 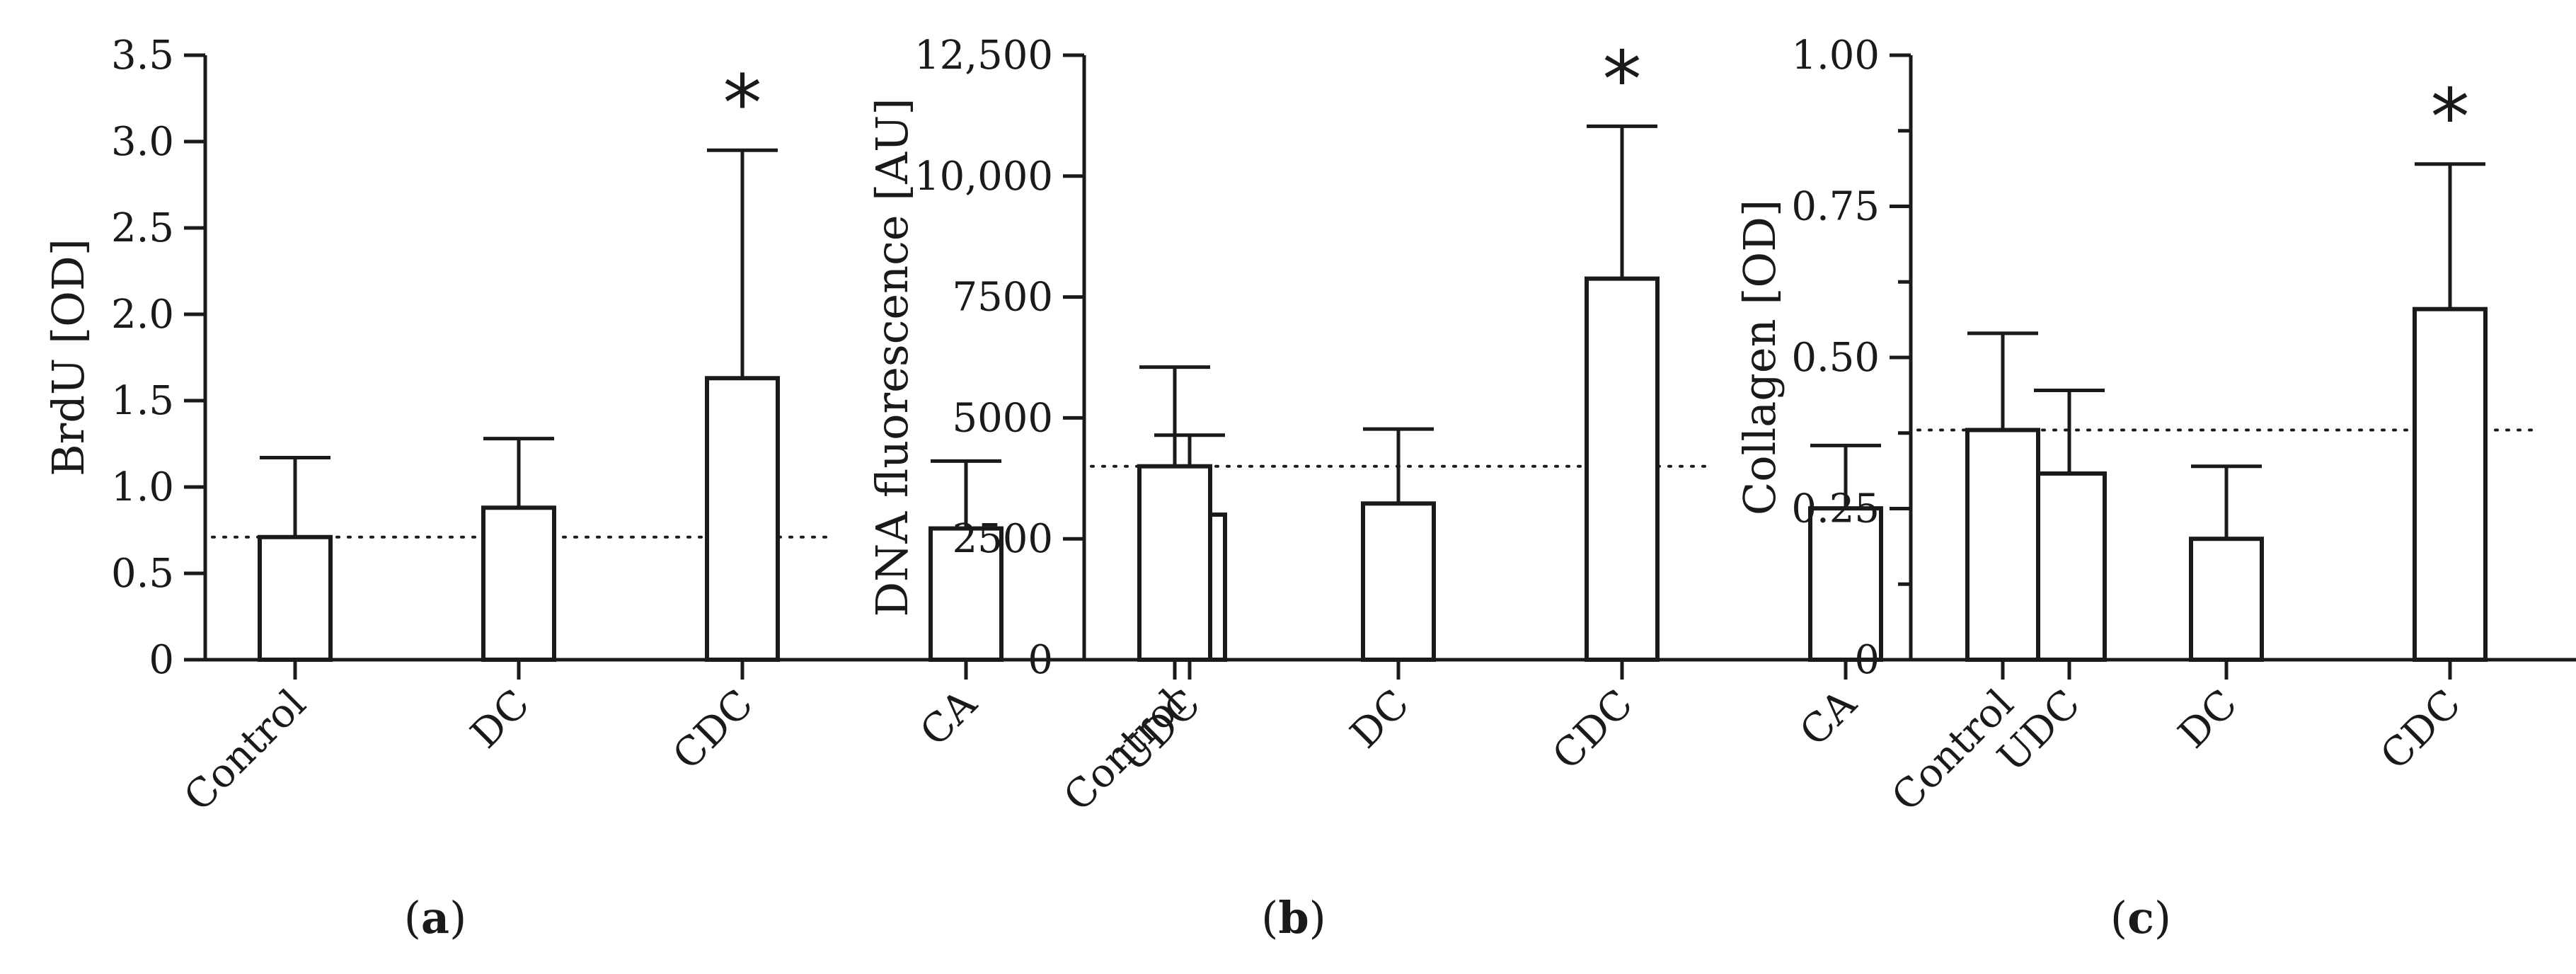 I want to click on y-tick-label: 0.75, so click(x=1835, y=207).